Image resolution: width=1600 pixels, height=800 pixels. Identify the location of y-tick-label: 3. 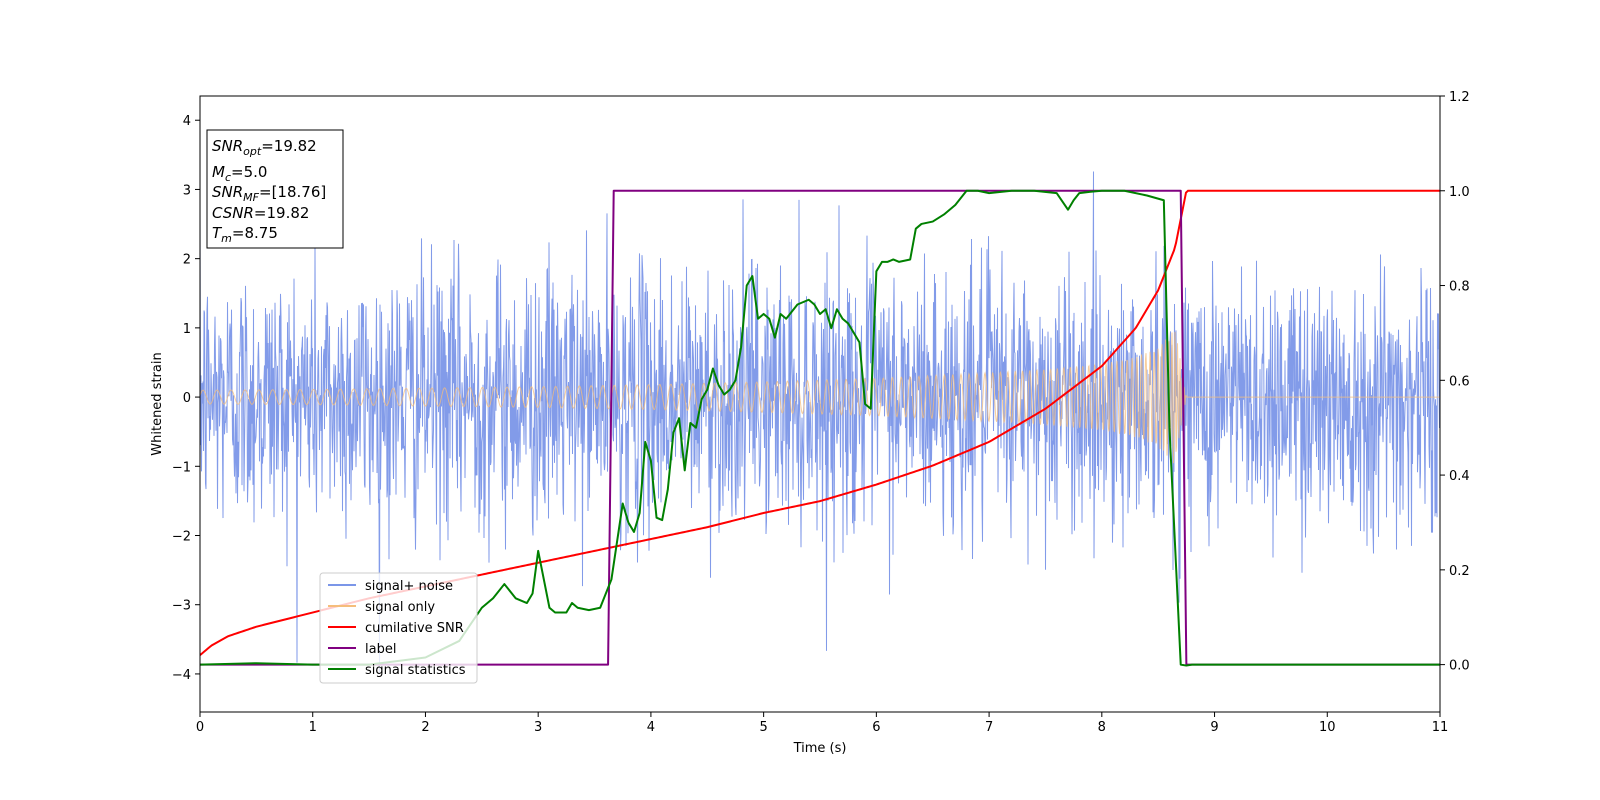
(187, 190).